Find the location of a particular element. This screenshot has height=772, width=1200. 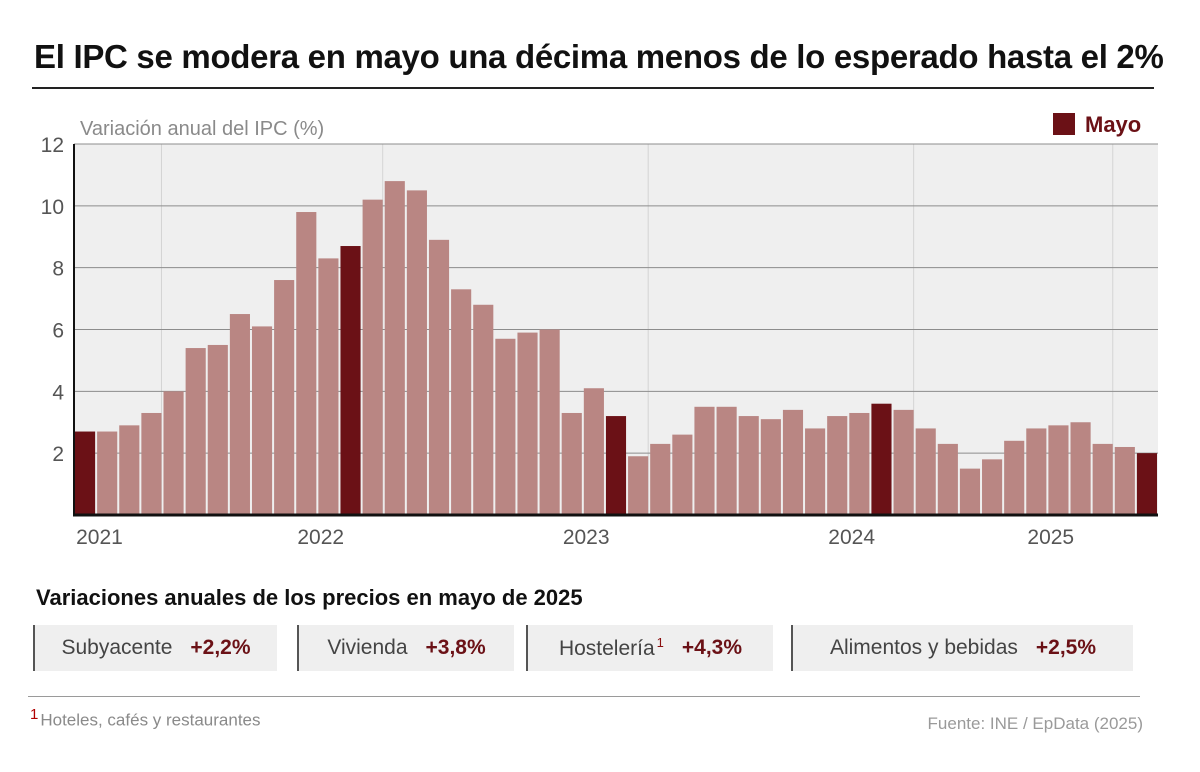

card-hosteleria: Hostelería 1 +4,3% is located at coordinates (649, 648).